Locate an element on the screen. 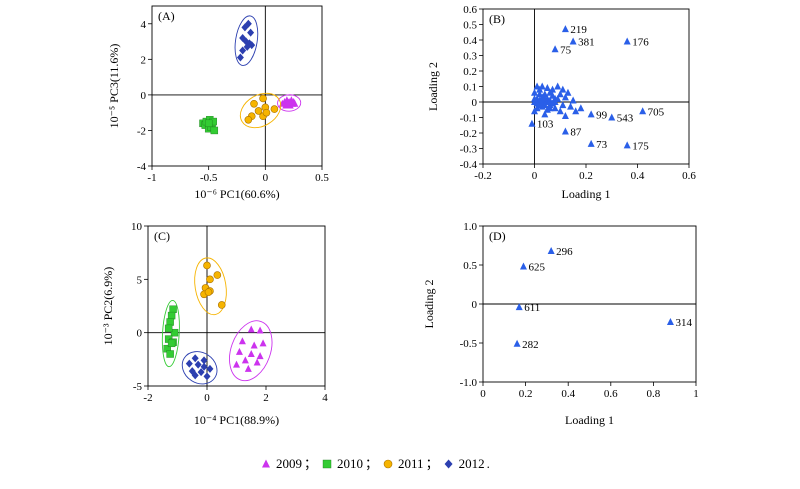 The image size is (800, 489). y-tick-label: -0.1 is located at coordinates (468, 119).